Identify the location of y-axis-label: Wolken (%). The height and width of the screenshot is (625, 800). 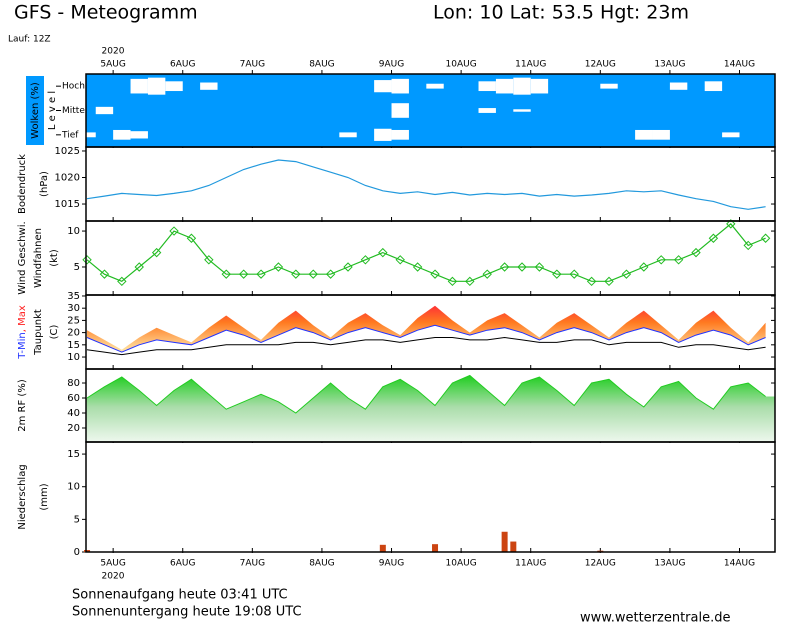
(35, 110).